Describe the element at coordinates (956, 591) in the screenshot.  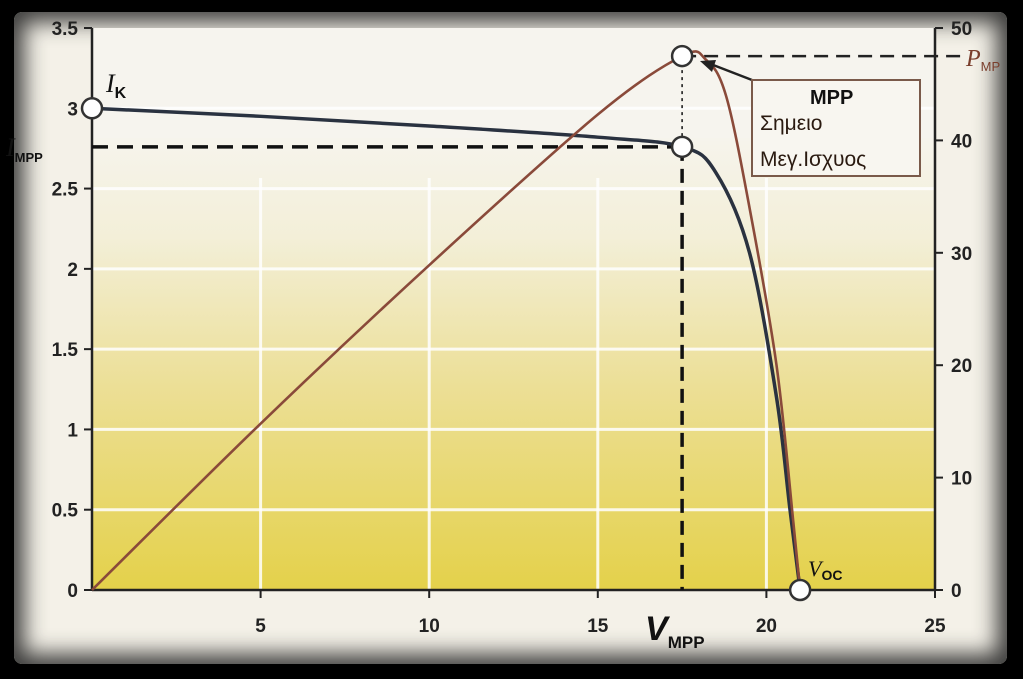
I see `y-right-tick-label: 0` at that location.